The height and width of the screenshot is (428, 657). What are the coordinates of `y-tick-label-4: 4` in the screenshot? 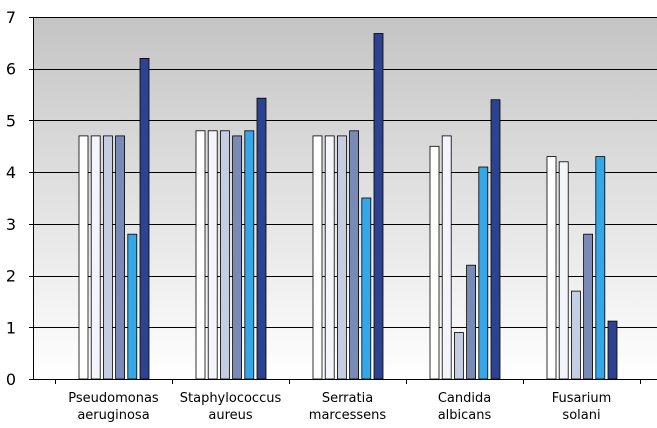 It's located at (11, 172).